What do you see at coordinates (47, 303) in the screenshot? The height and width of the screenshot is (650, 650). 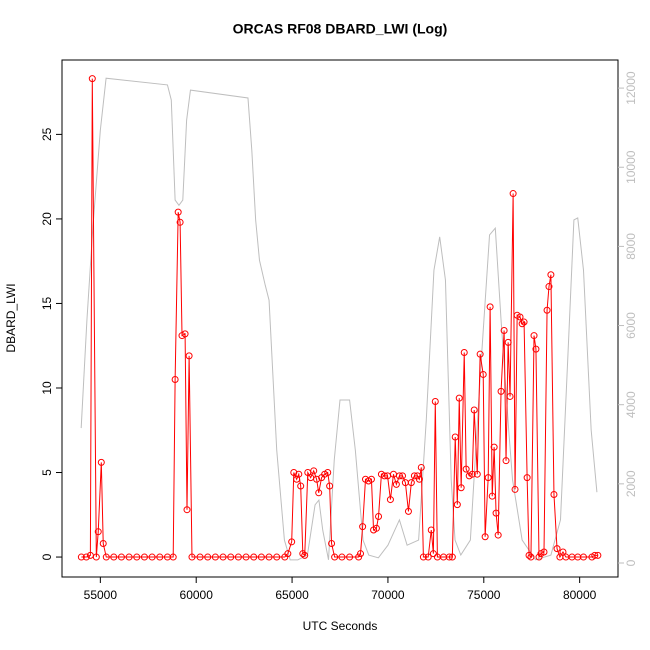 I see `y-tick-label: 15` at bounding box center [47, 303].